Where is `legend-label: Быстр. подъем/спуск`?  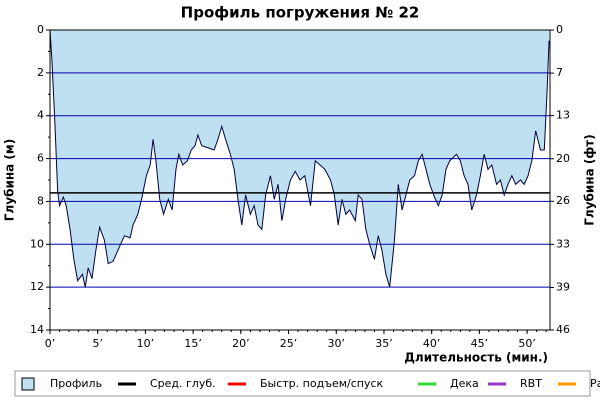 legend-label: Быстр. подъем/спуск is located at coordinates (322, 383).